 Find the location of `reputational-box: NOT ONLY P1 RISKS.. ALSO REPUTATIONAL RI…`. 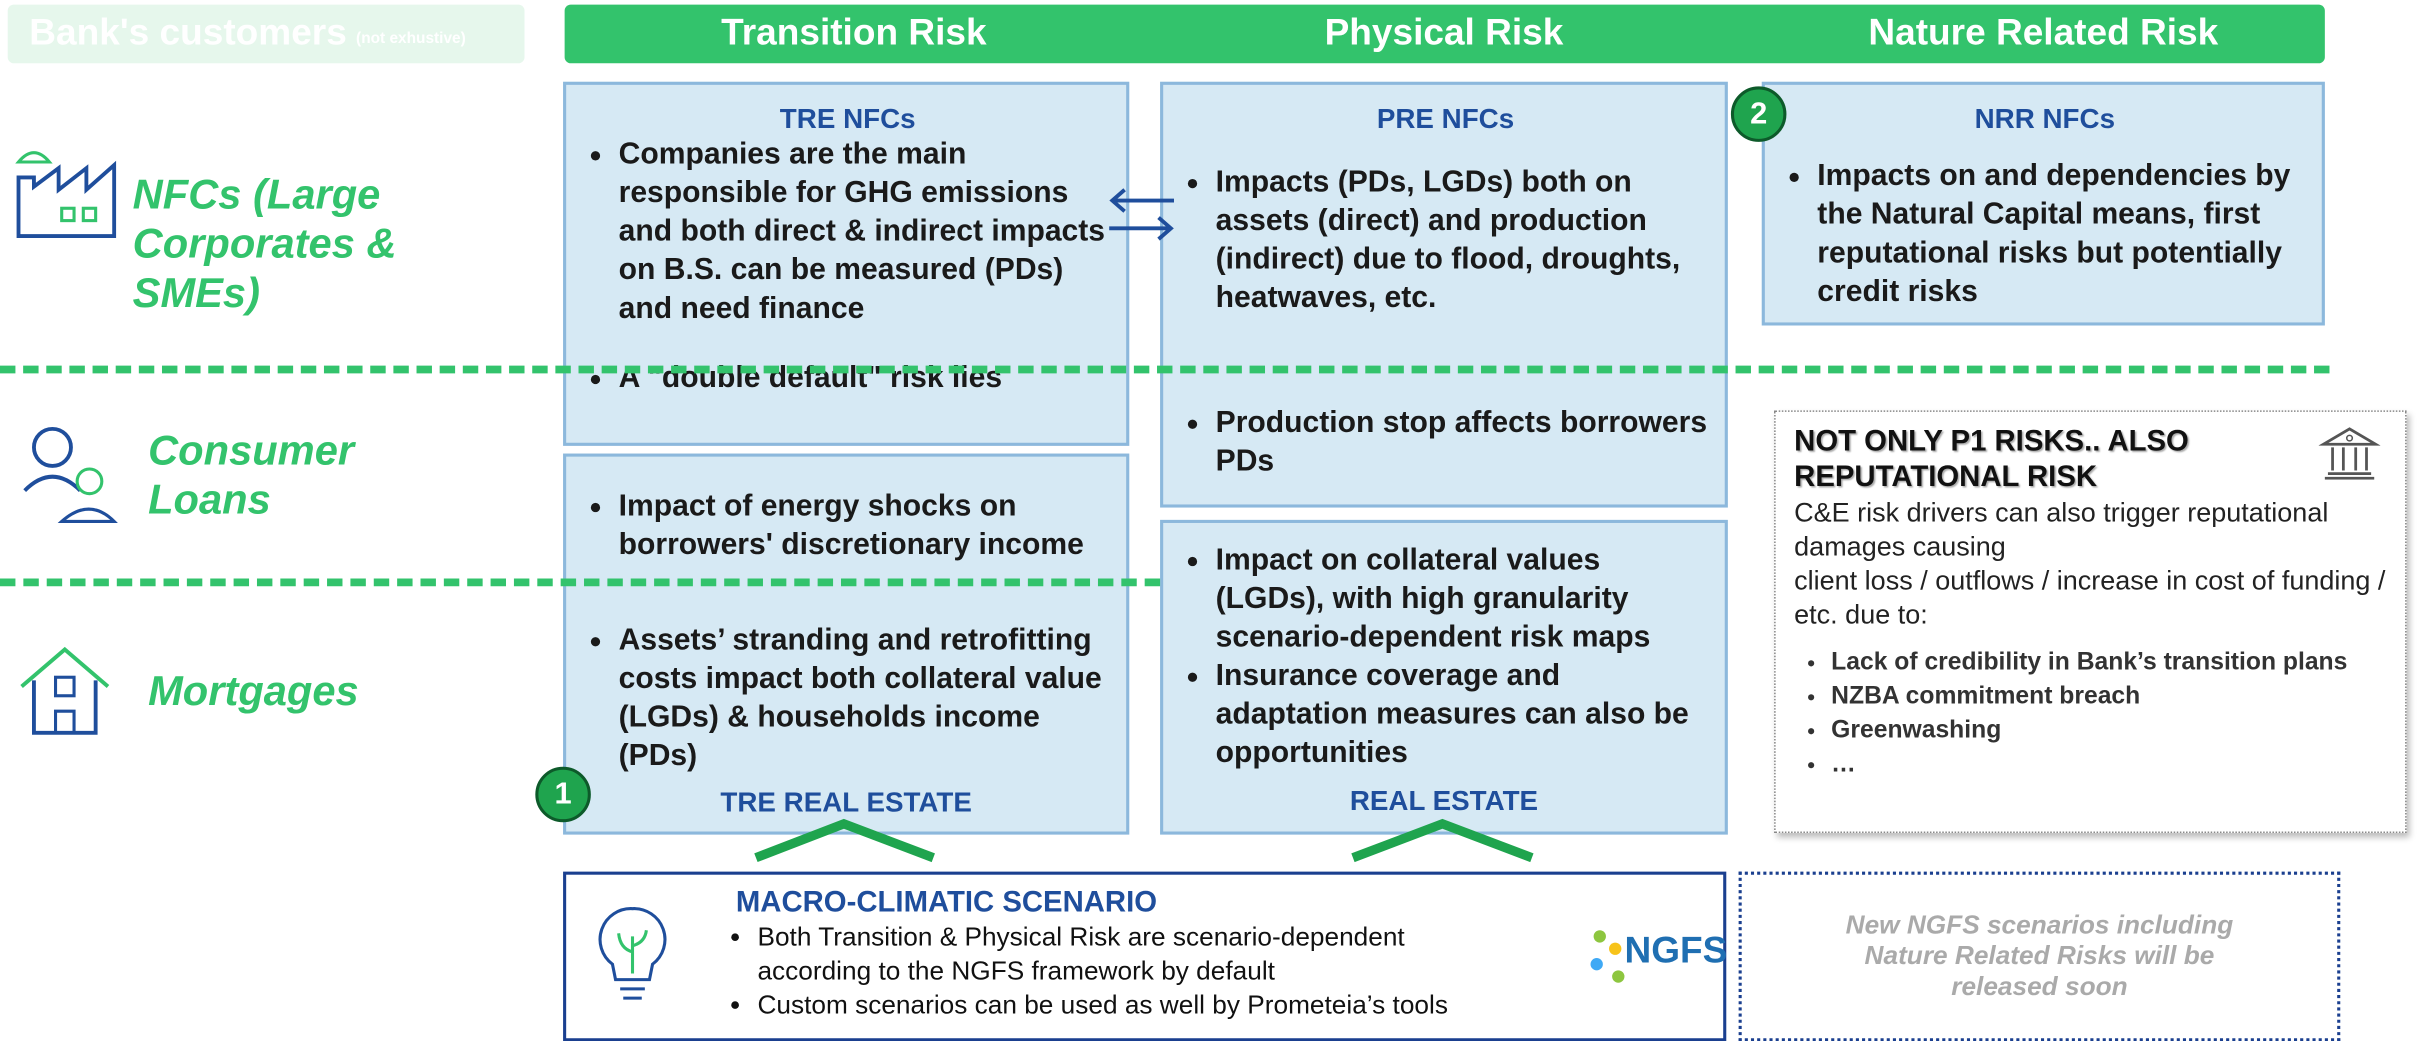

reputational-box: NOT ONLY P1 RISKS.. ALSO REPUTATIONAL RI… is located at coordinates (2090, 622).